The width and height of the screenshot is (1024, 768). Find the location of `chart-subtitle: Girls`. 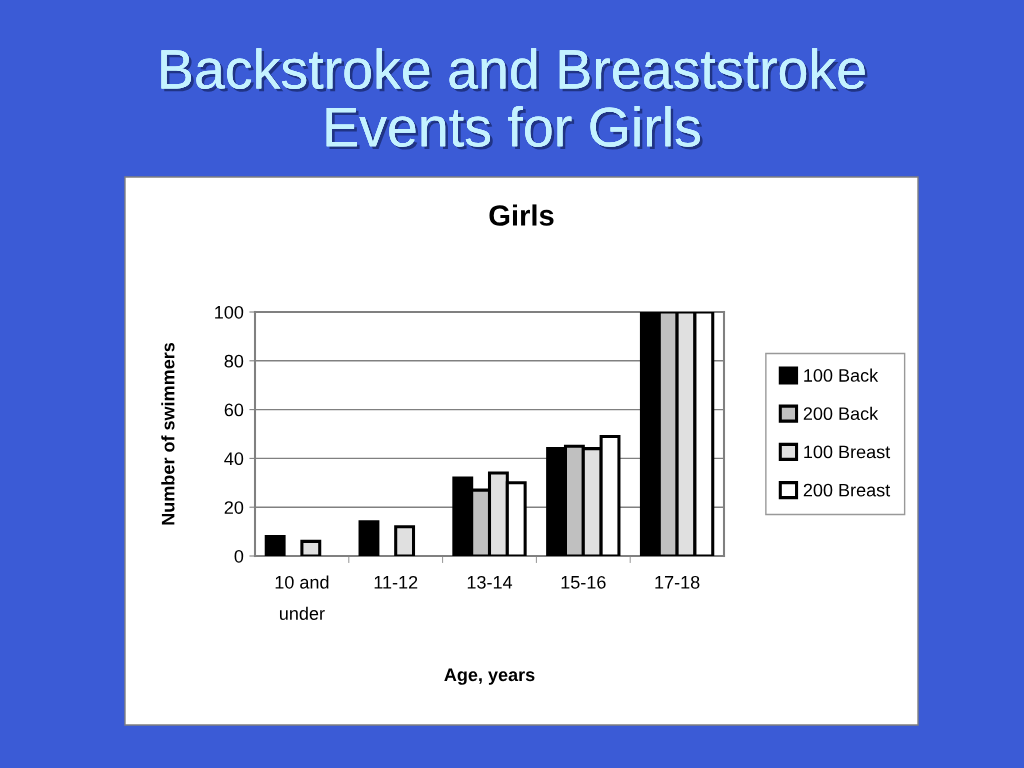

chart-subtitle: Girls is located at coordinates (521, 215).